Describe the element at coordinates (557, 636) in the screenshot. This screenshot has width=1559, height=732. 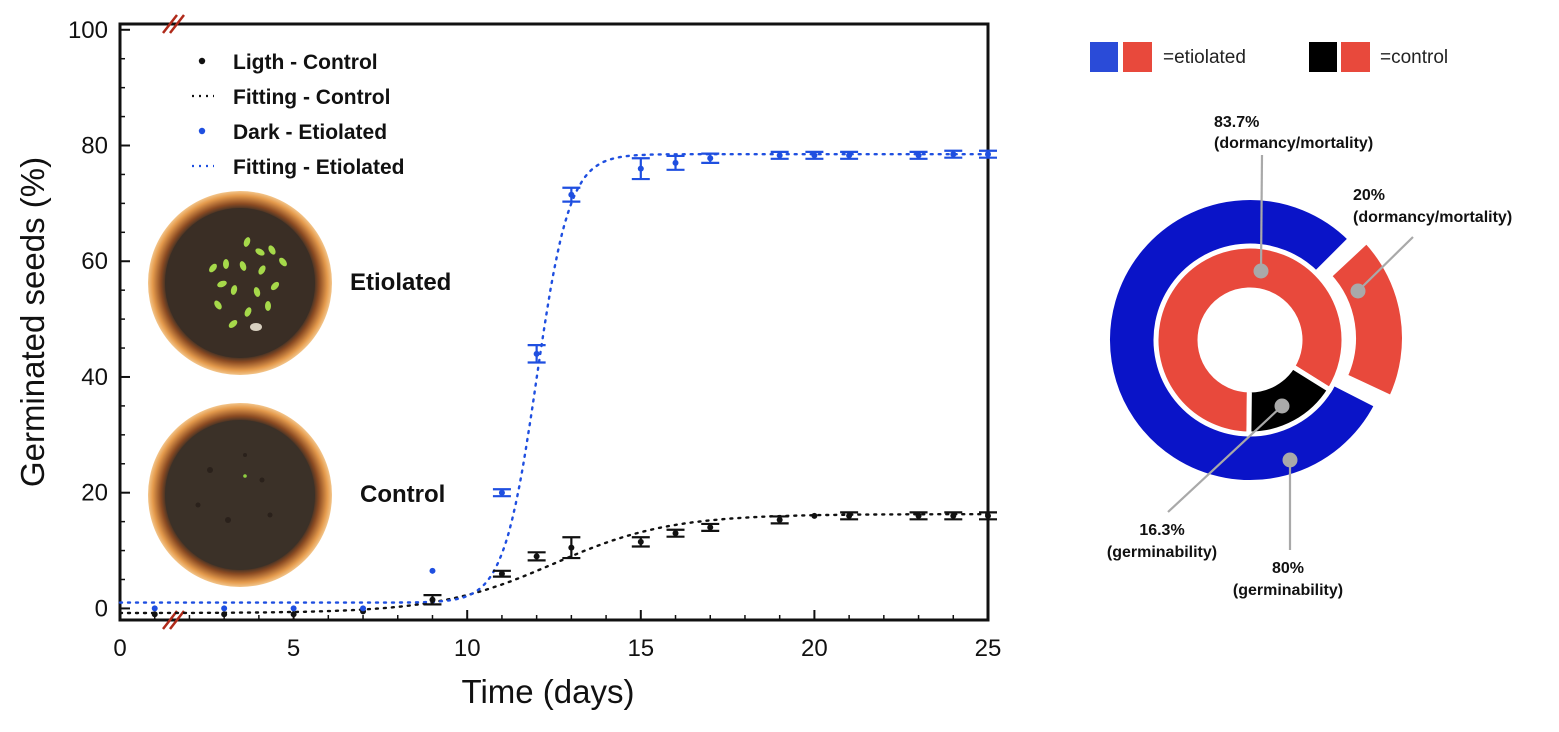
I see `x-axis: 0 5 10 15 20 25` at that location.